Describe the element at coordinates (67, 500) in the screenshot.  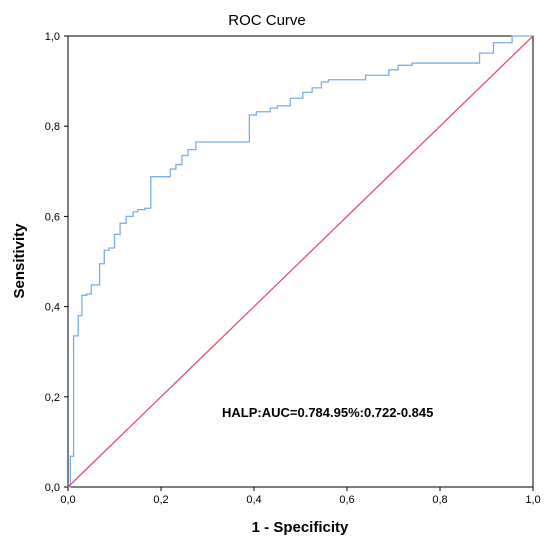
I see `x-tick-label: 0,0` at that location.